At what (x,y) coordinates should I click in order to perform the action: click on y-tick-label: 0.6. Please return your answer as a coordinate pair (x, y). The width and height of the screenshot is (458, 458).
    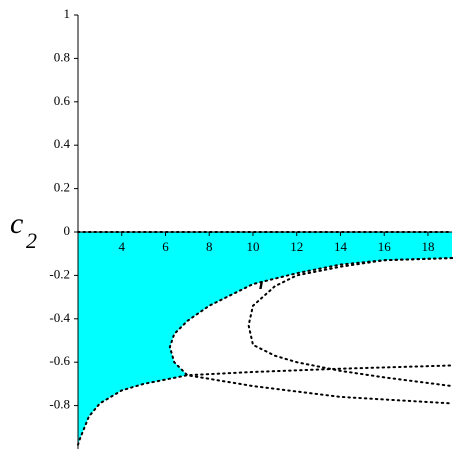
    Looking at the image, I should click on (62, 100).